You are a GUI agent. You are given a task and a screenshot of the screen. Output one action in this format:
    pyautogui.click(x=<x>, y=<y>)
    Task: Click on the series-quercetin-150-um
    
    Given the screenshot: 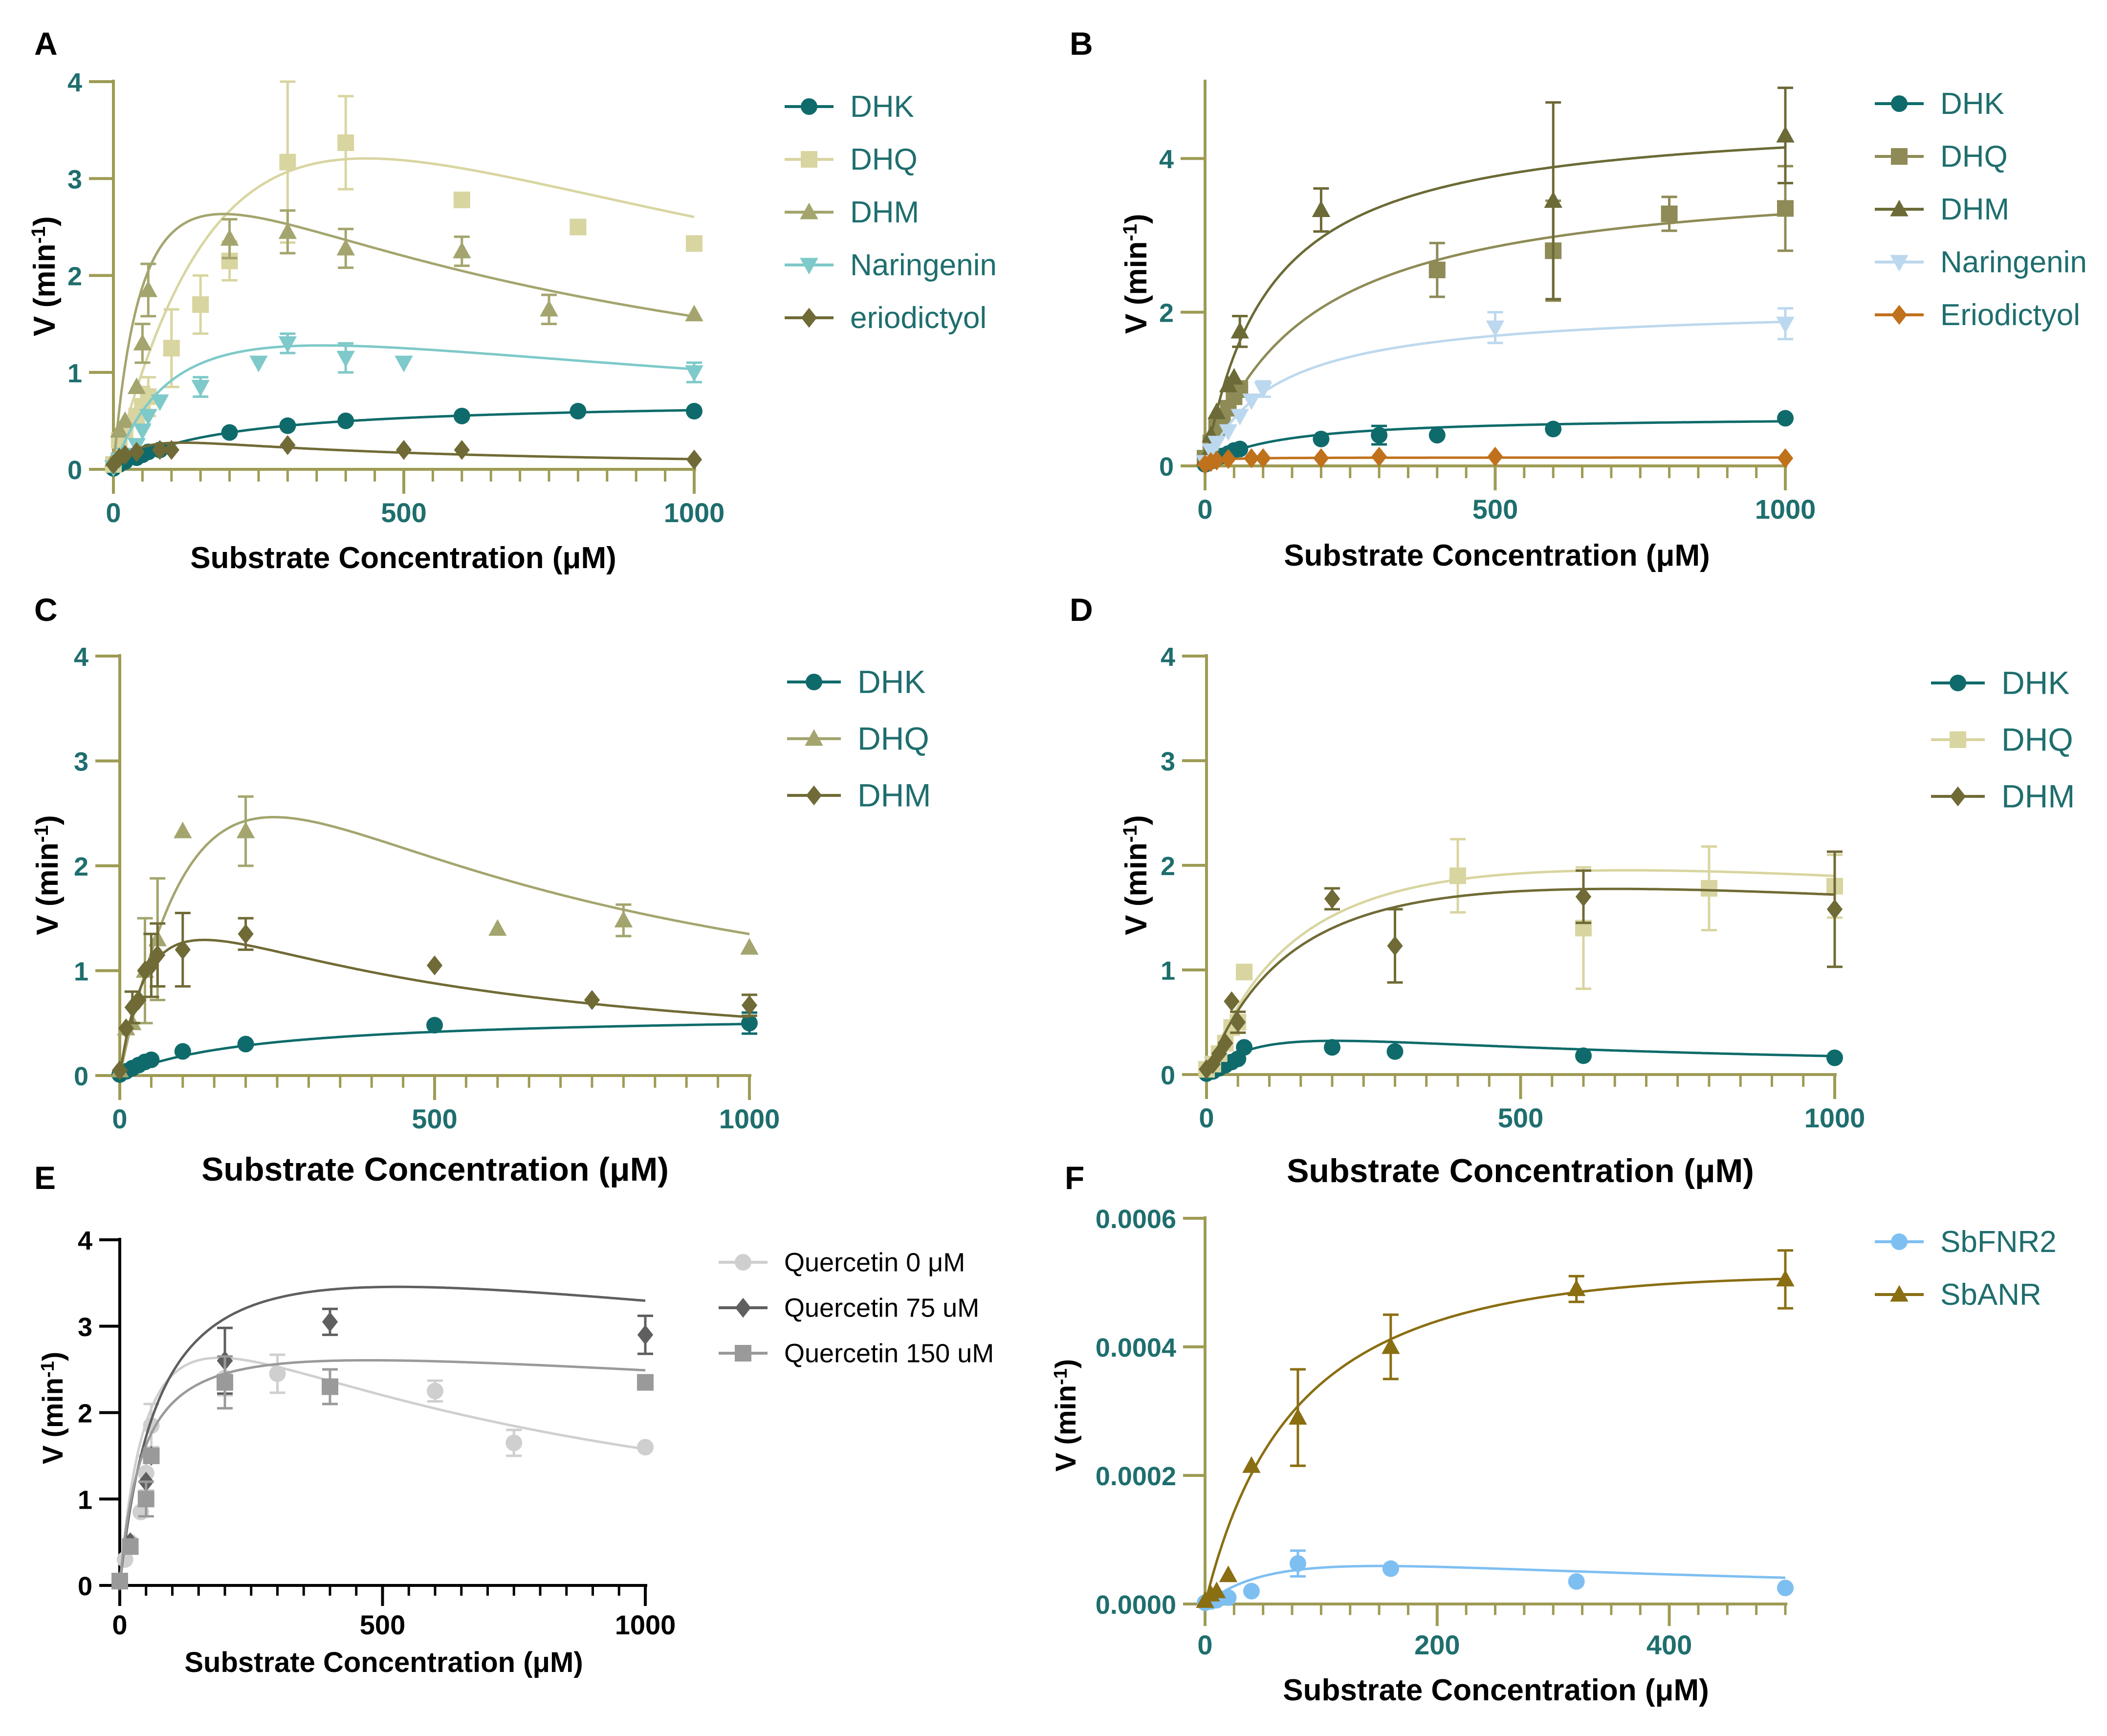 What is the action you would take?
    pyautogui.click(x=382, y=1472)
    